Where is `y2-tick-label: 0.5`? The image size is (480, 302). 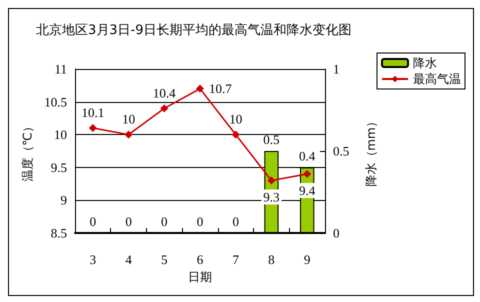
y2-tick-label: 0.5 is located at coordinates (341, 151).